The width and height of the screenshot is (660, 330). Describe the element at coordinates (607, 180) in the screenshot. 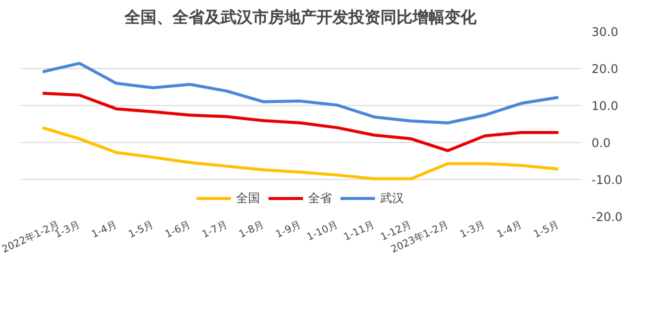

I see `y-tick-label: -10.0` at that location.